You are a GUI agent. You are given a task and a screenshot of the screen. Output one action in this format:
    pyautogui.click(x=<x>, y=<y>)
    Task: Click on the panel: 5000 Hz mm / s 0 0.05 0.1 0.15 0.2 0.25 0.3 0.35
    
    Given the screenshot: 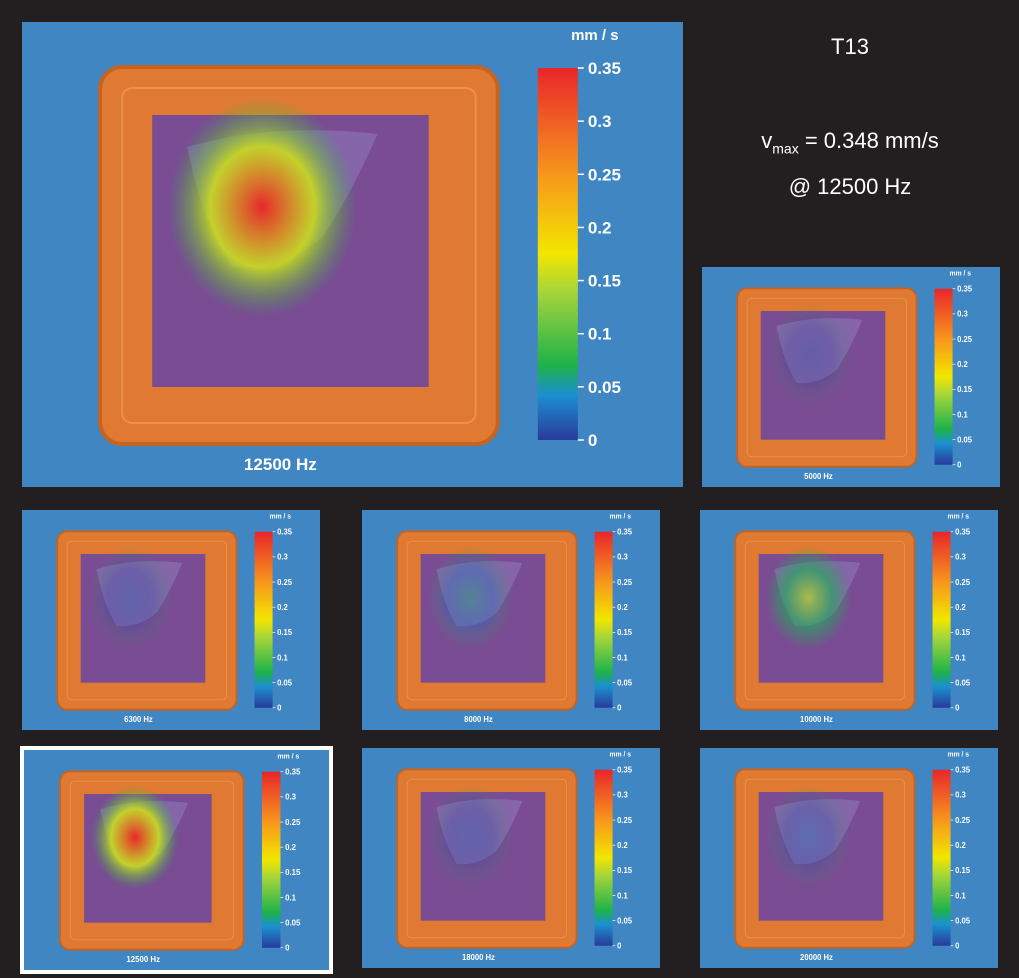 What is the action you would take?
    pyautogui.click(x=851, y=377)
    